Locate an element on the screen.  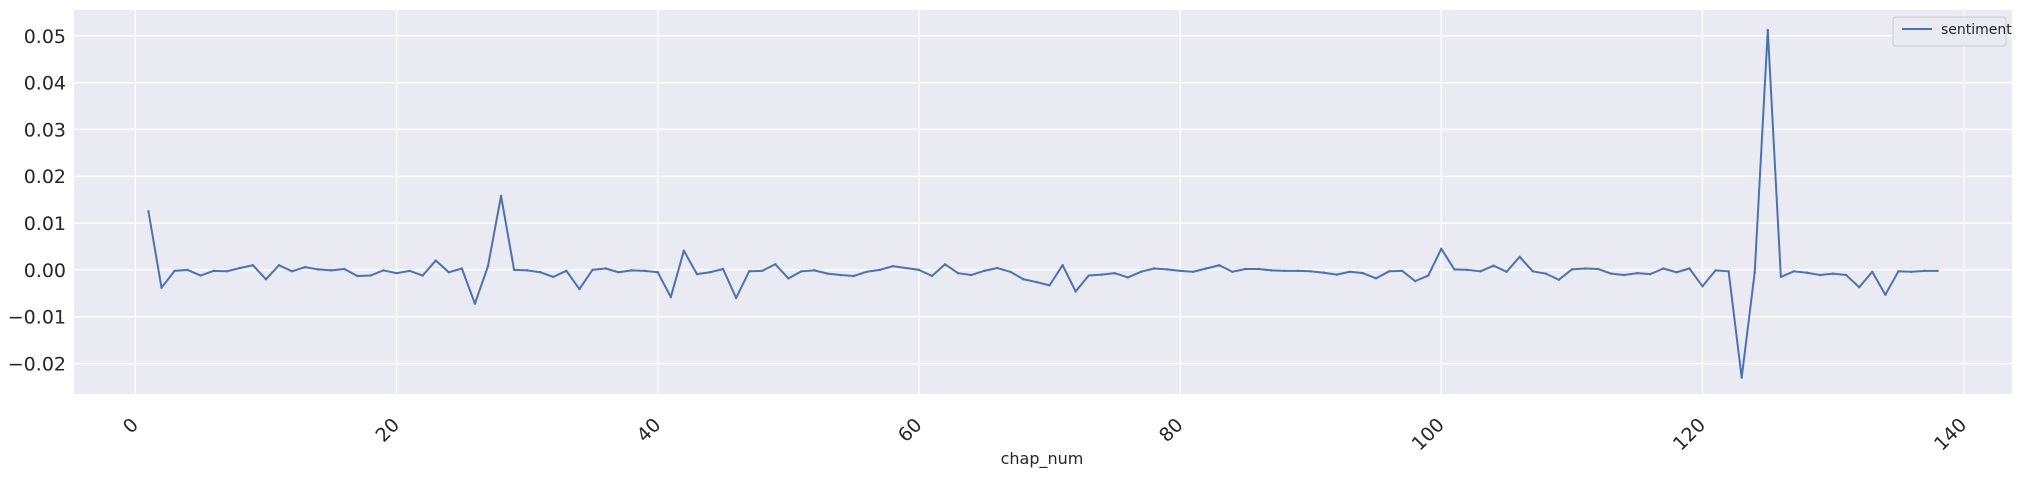
y-tick-label: −0.02 is located at coordinates (37, 365).